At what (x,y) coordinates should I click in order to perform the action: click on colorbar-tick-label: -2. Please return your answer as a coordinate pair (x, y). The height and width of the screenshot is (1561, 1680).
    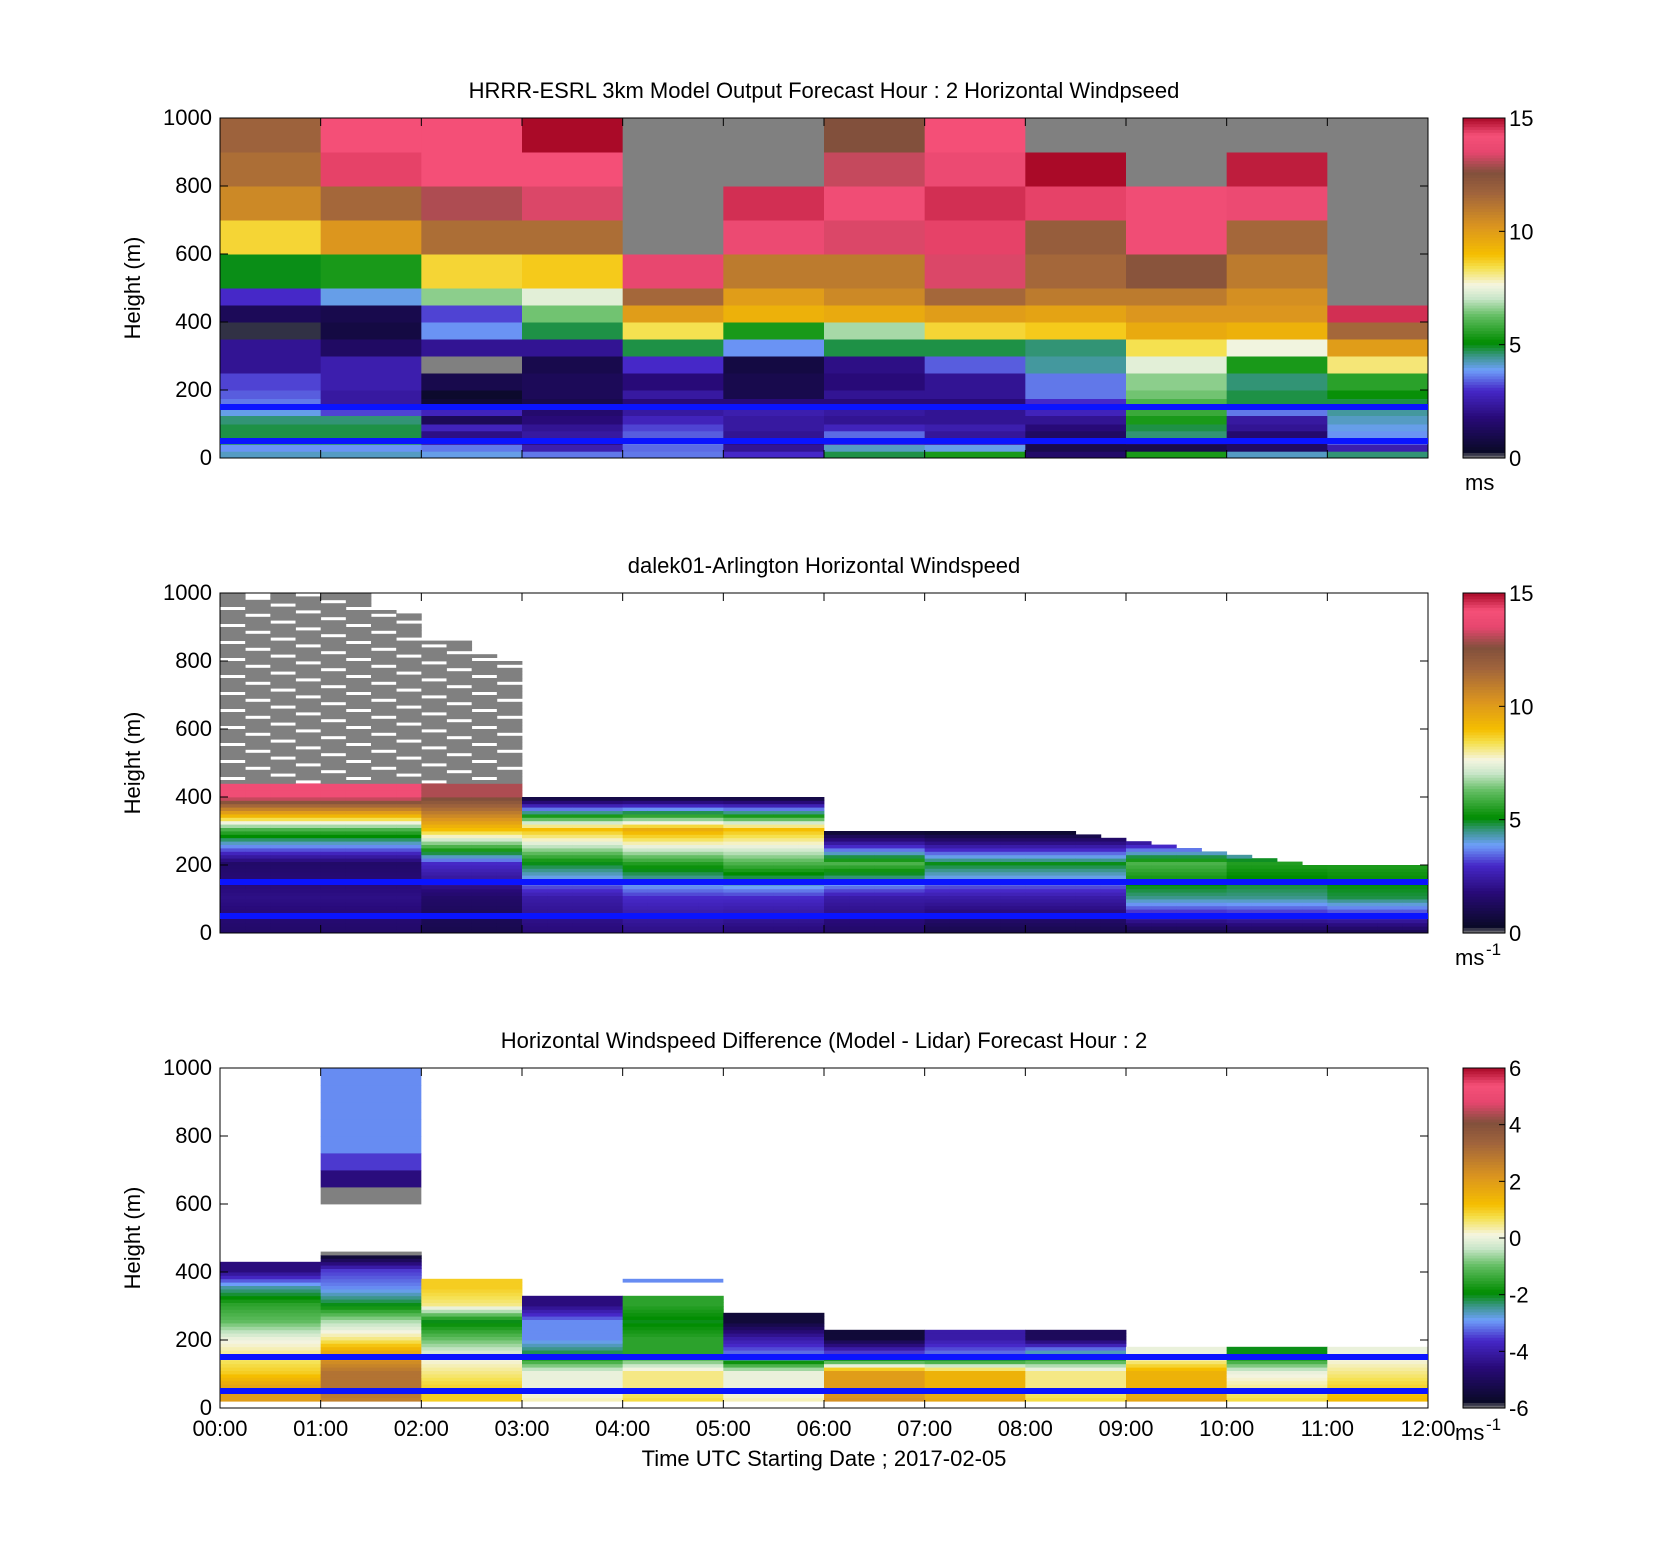
    Looking at the image, I should click on (1519, 1295).